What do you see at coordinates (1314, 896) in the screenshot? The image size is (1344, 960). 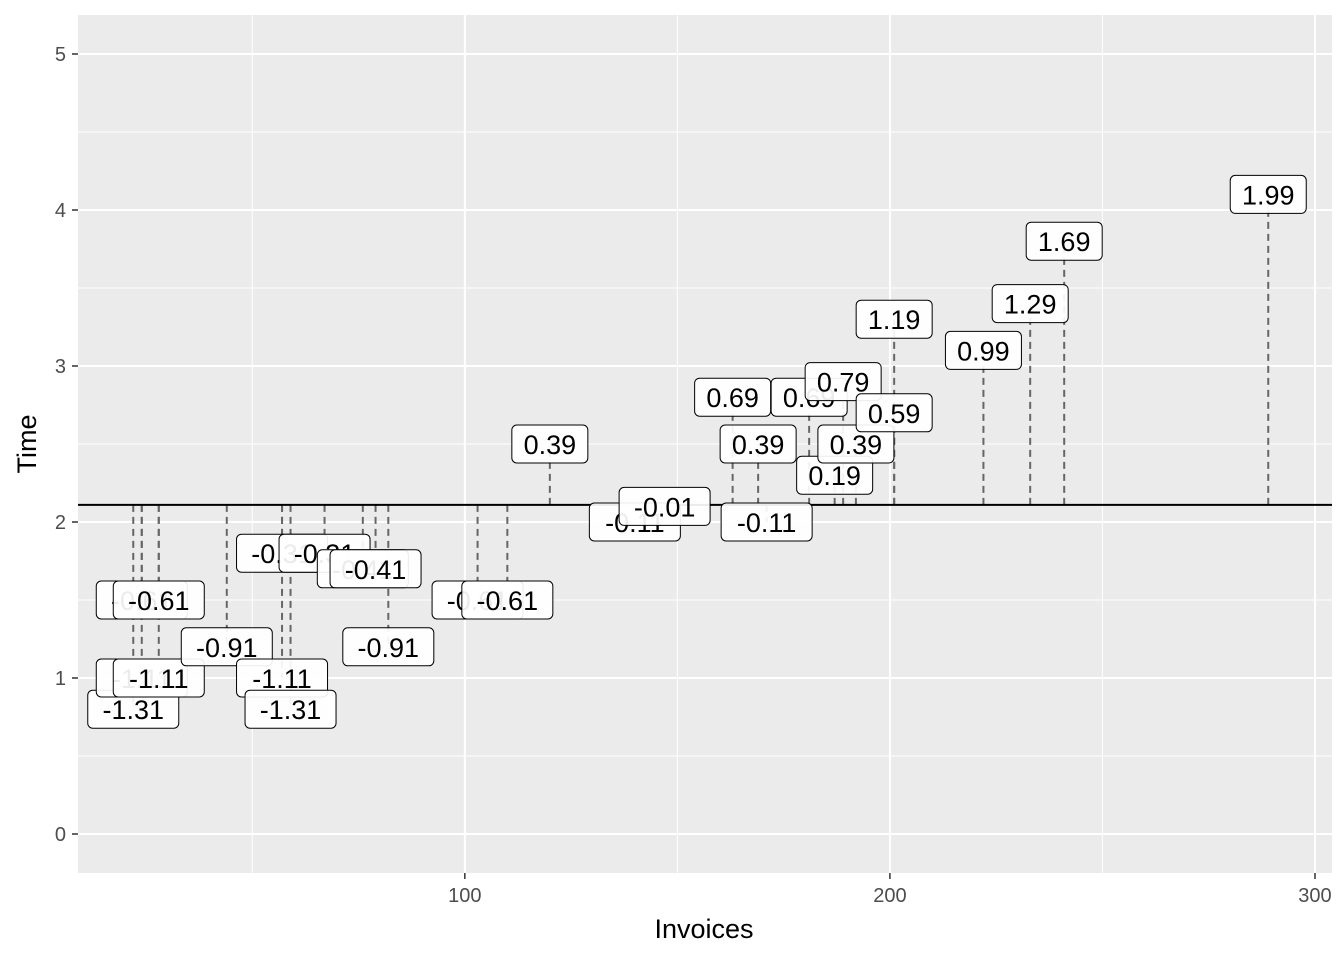 I see `x-tick-label: 300` at bounding box center [1314, 896].